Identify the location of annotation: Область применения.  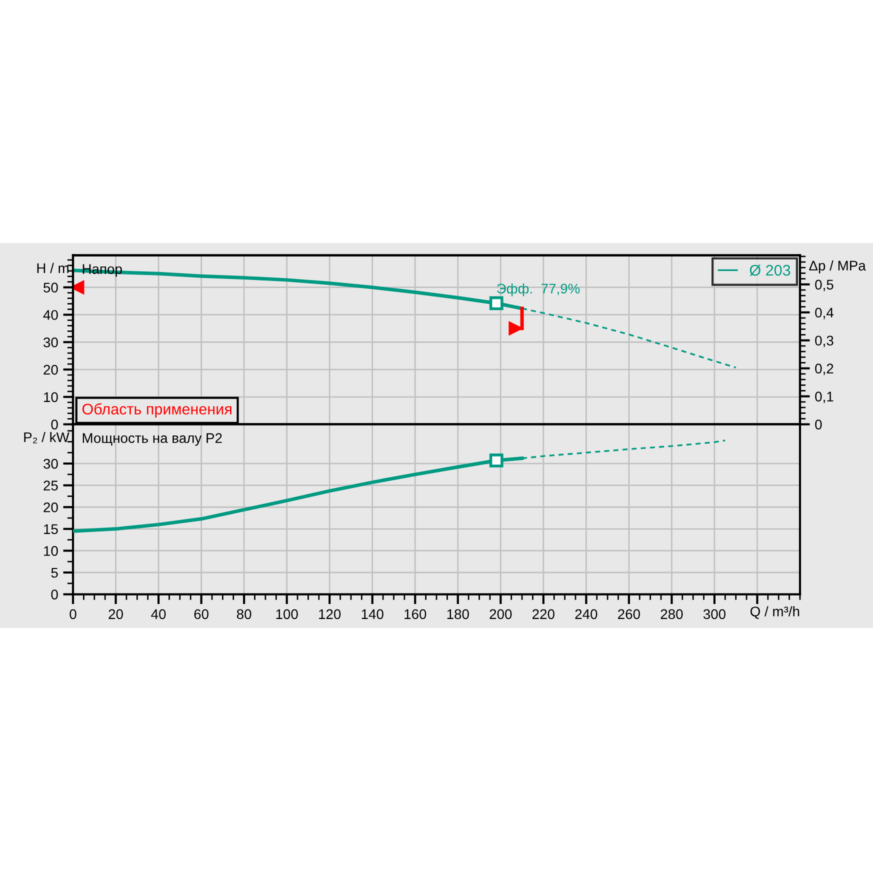
(157, 410).